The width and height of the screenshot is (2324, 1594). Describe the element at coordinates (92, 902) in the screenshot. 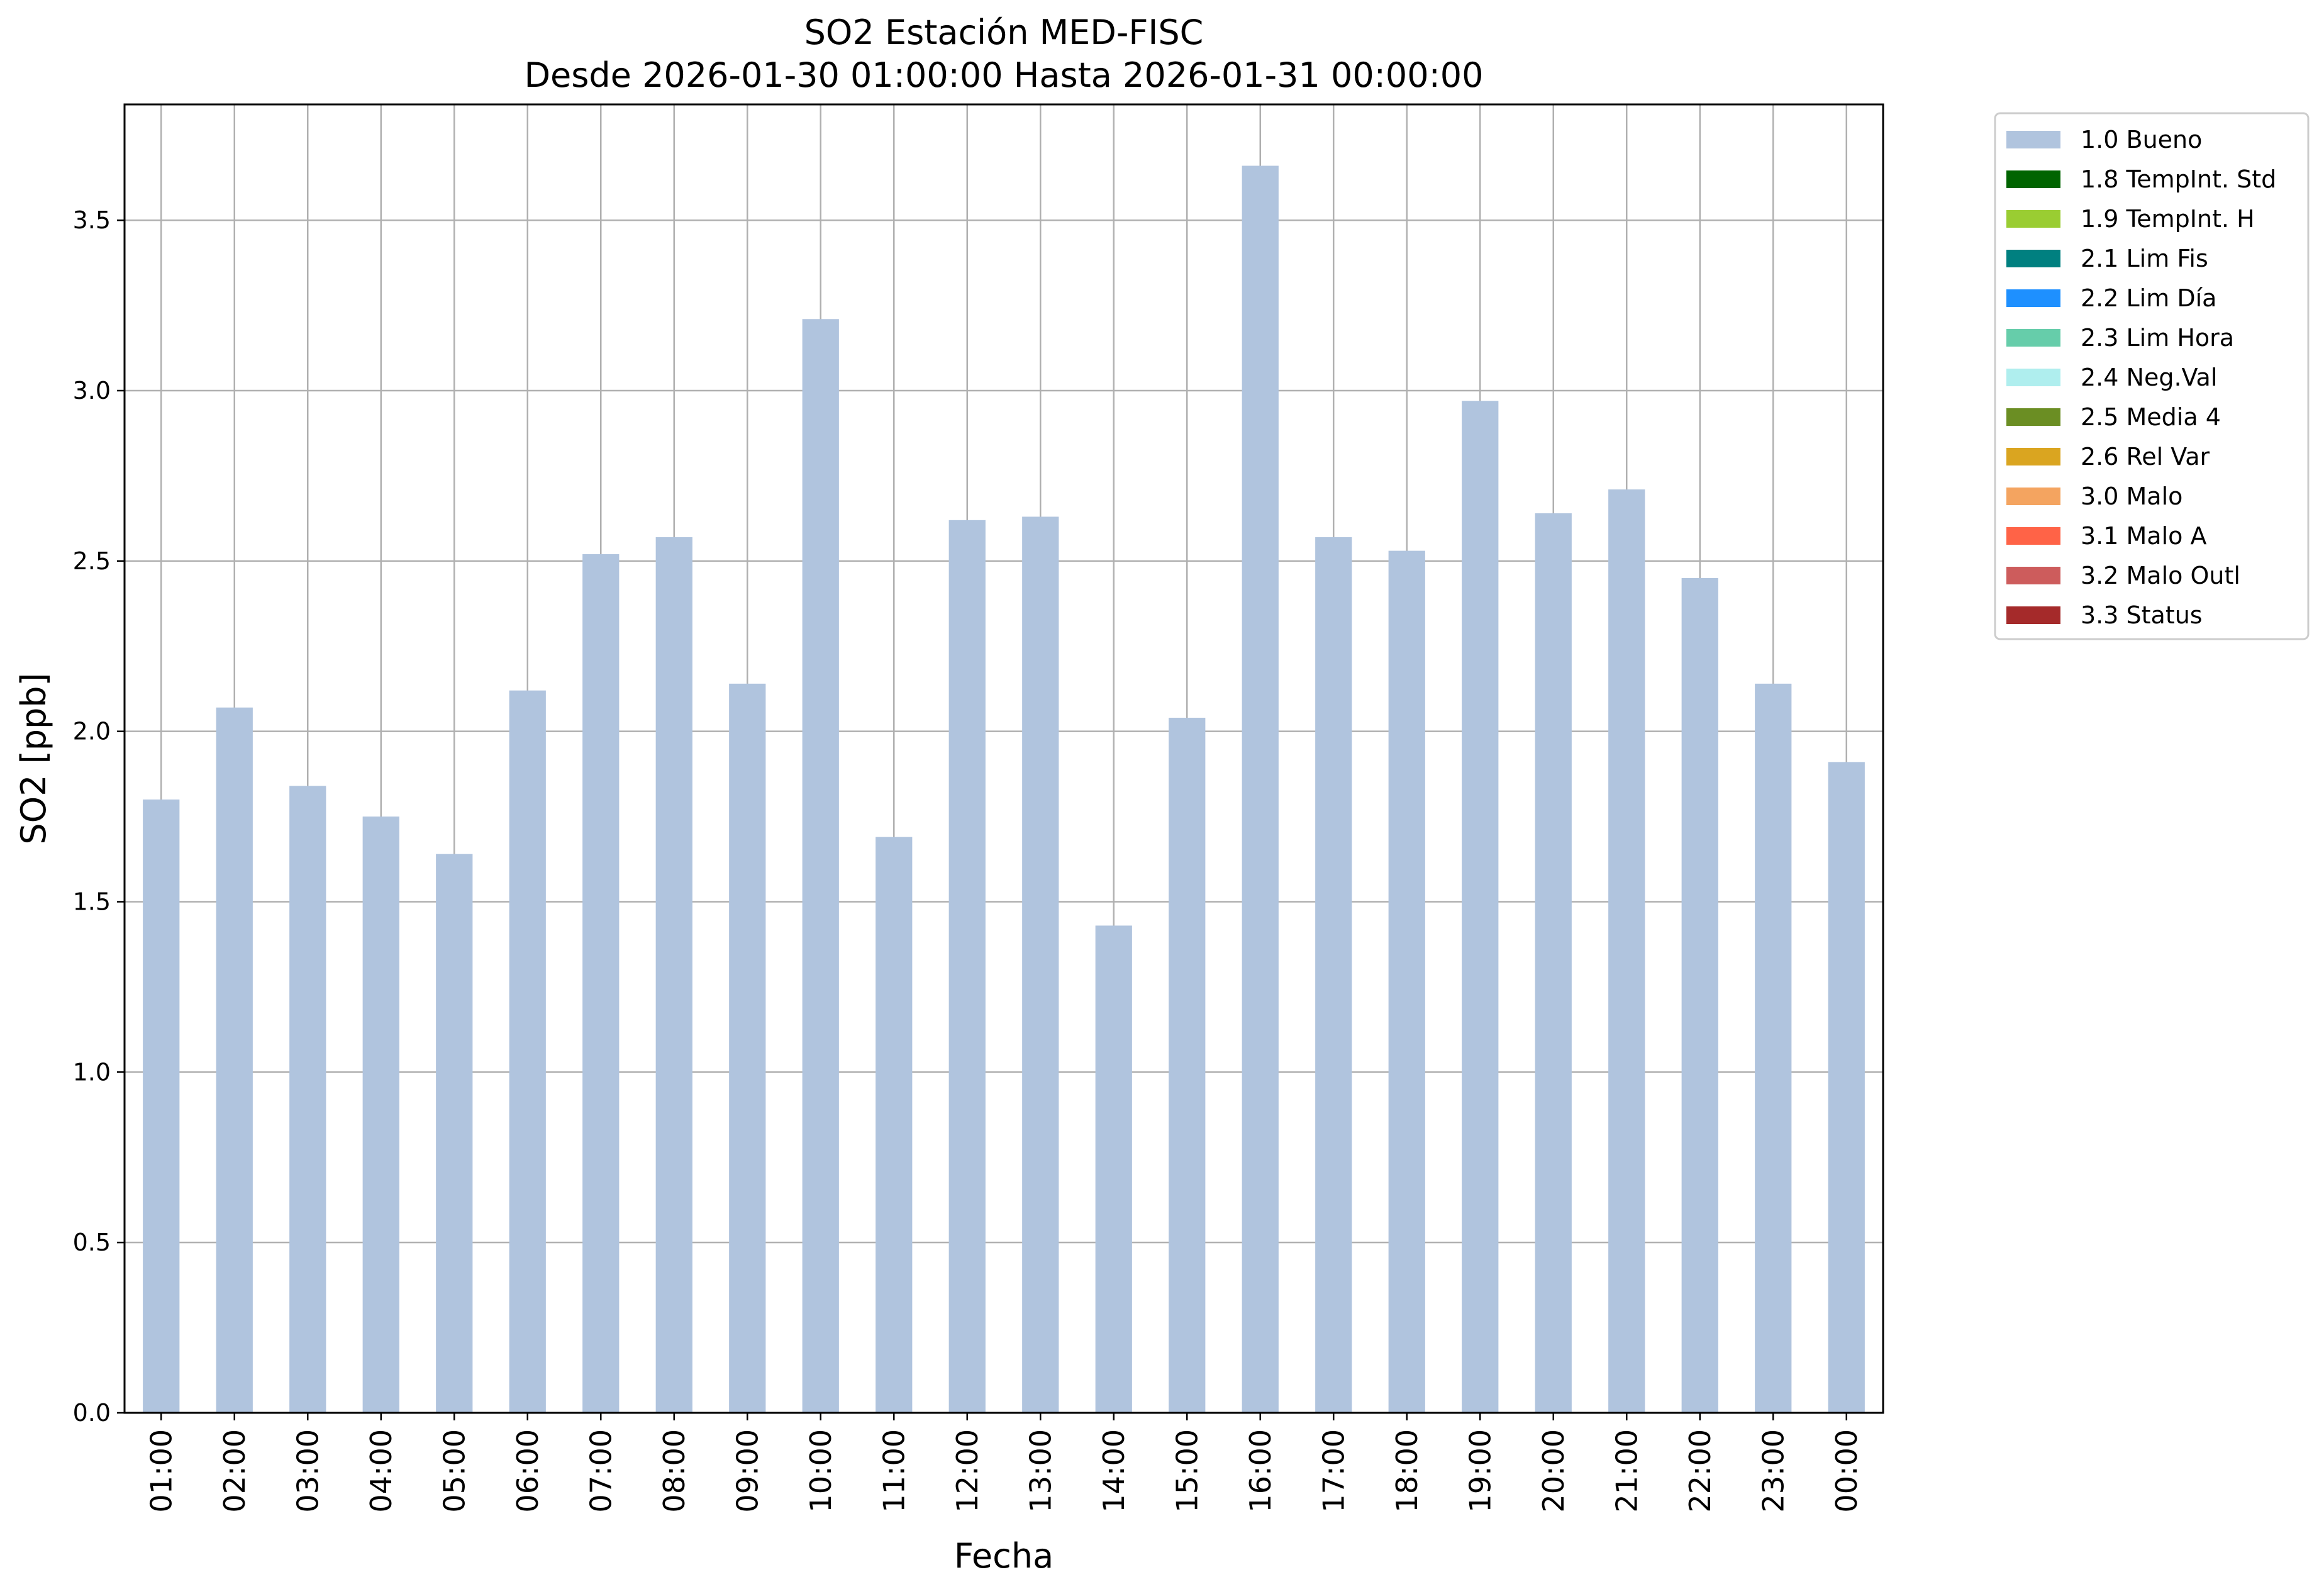

I see `y-tick-label: 1.5` at that location.